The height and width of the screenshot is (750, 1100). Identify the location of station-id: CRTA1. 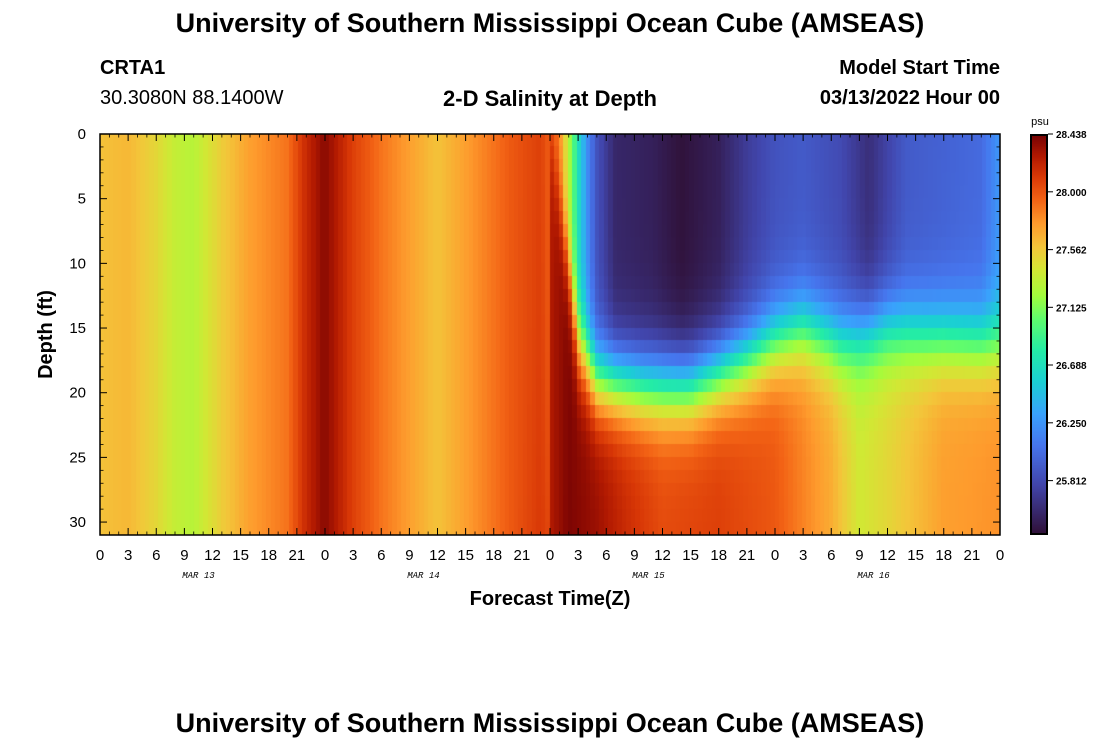
(133, 68).